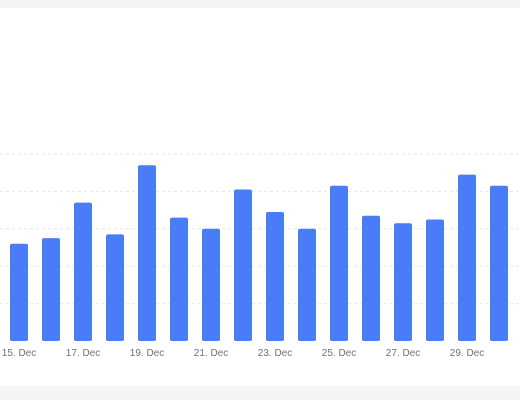 This screenshot has width=520, height=400. I want to click on x-tick-label: 19. Dec, so click(147, 353).